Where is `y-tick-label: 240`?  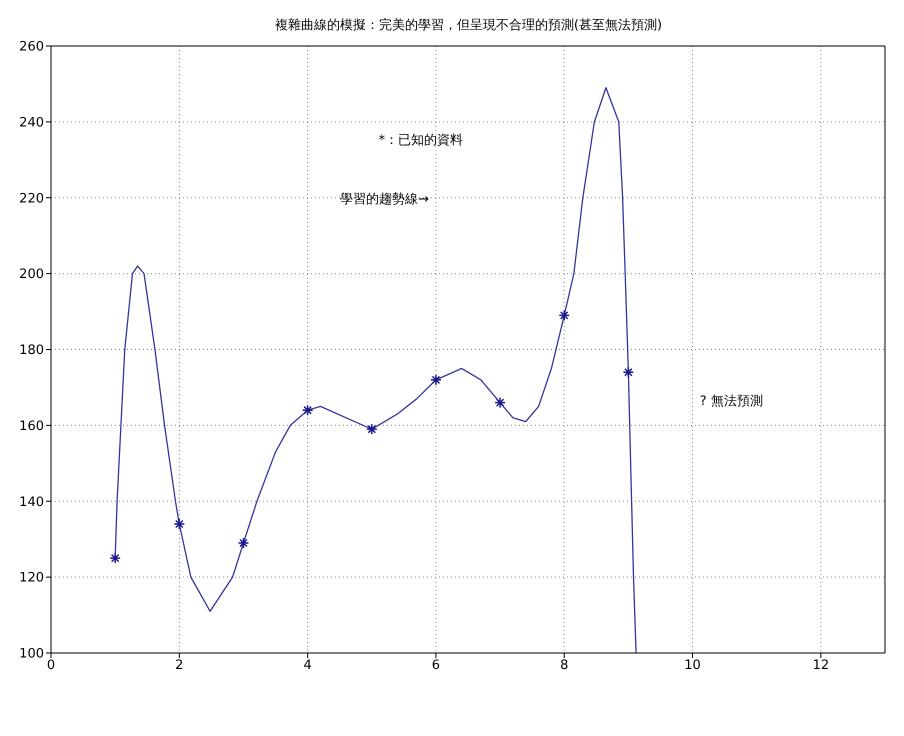
y-tick-label: 240 is located at coordinates (31, 122).